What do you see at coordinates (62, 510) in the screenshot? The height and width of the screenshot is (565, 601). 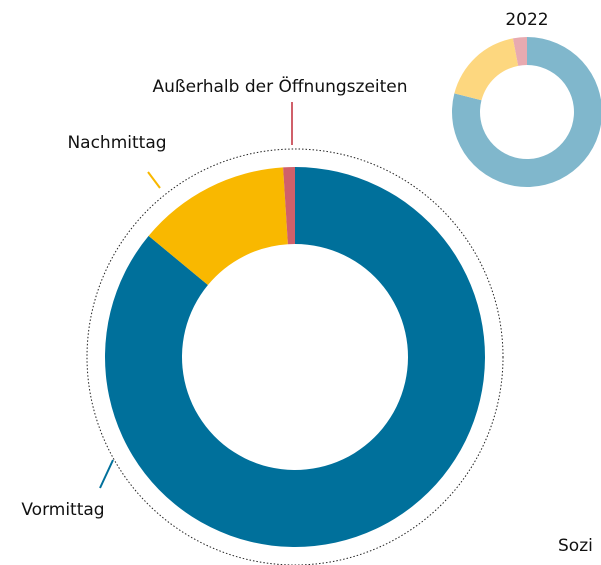 I see `slice-label: Vormittag` at bounding box center [62, 510].